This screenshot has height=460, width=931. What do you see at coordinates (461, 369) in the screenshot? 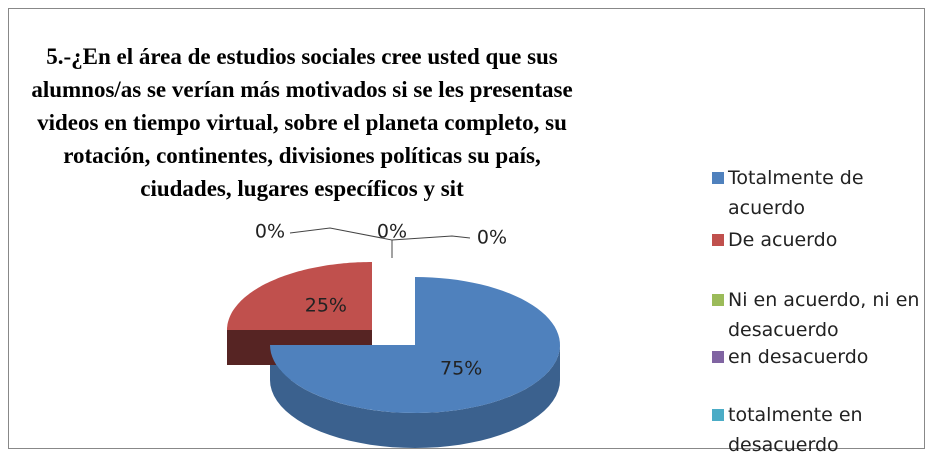
I see `data-label: 75%` at bounding box center [461, 369].